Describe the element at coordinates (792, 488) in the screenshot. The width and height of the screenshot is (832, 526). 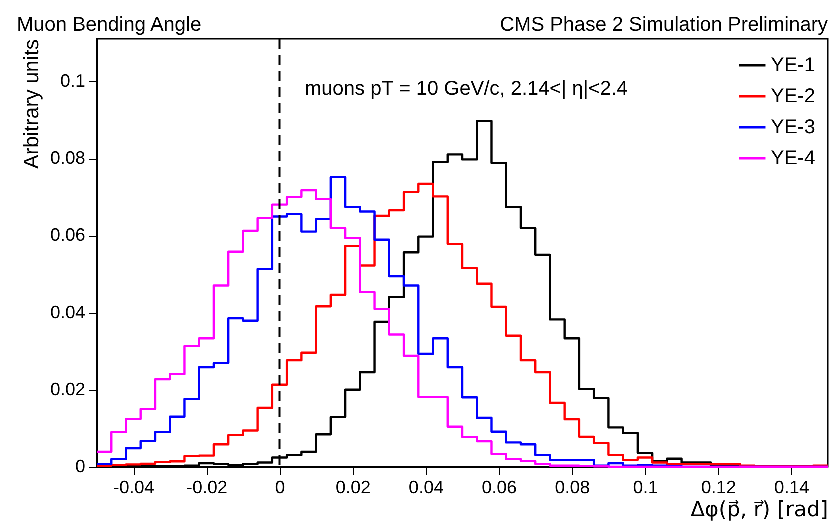
I see `x-tick-label: 0.14` at that location.